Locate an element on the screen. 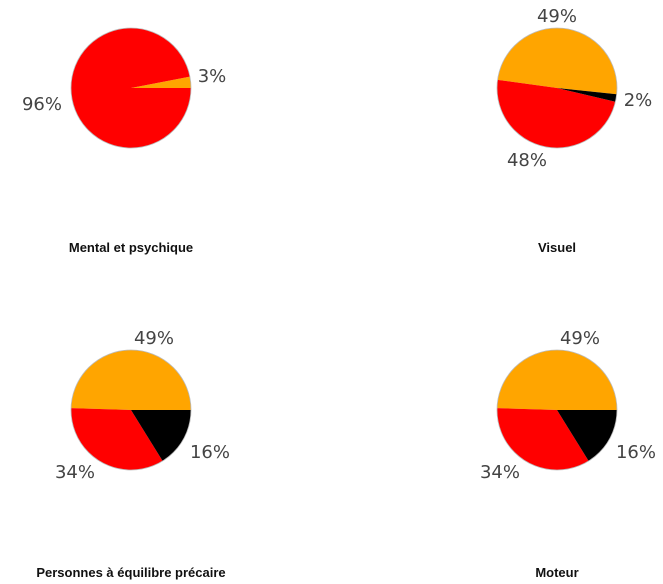 The width and height of the screenshot is (663, 584). chart-title: Personnes à équilibre précaire is located at coordinates (130, 572).